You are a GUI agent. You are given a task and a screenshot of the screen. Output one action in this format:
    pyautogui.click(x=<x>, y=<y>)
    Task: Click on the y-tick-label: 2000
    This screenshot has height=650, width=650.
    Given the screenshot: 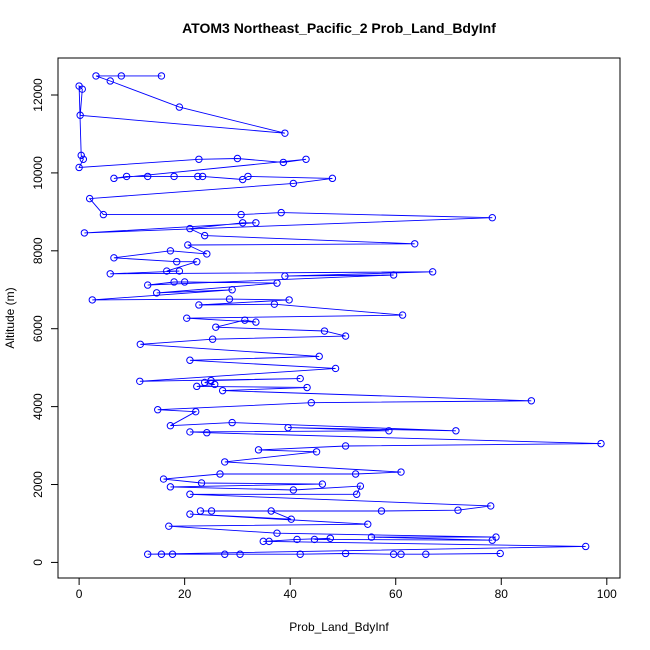 What is the action you would take?
    pyautogui.click(x=38, y=484)
    